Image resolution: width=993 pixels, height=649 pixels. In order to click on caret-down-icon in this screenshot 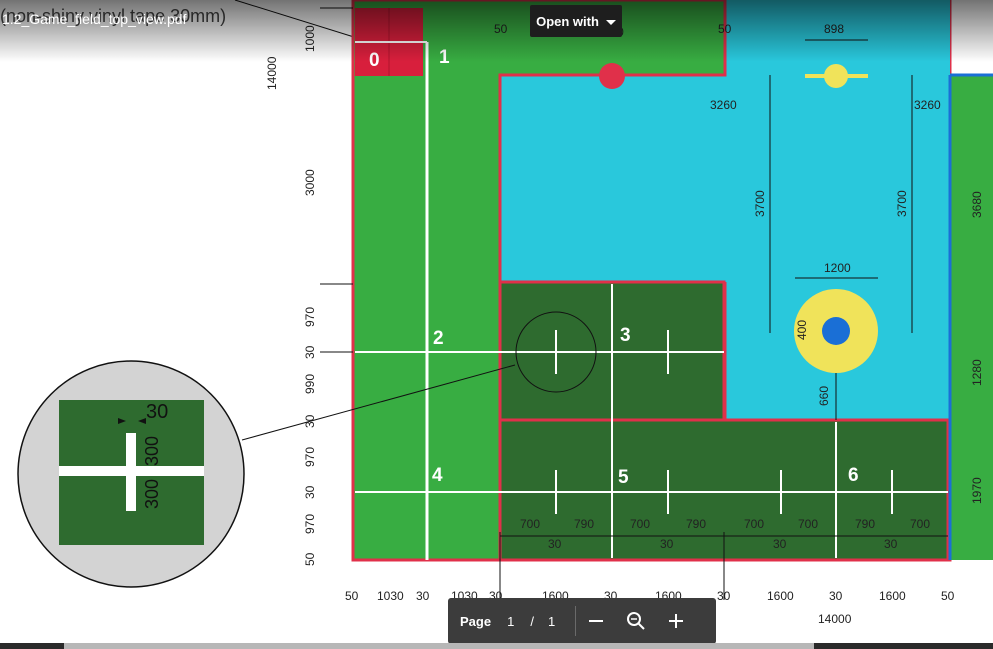, I will do `click(610, 22)`.